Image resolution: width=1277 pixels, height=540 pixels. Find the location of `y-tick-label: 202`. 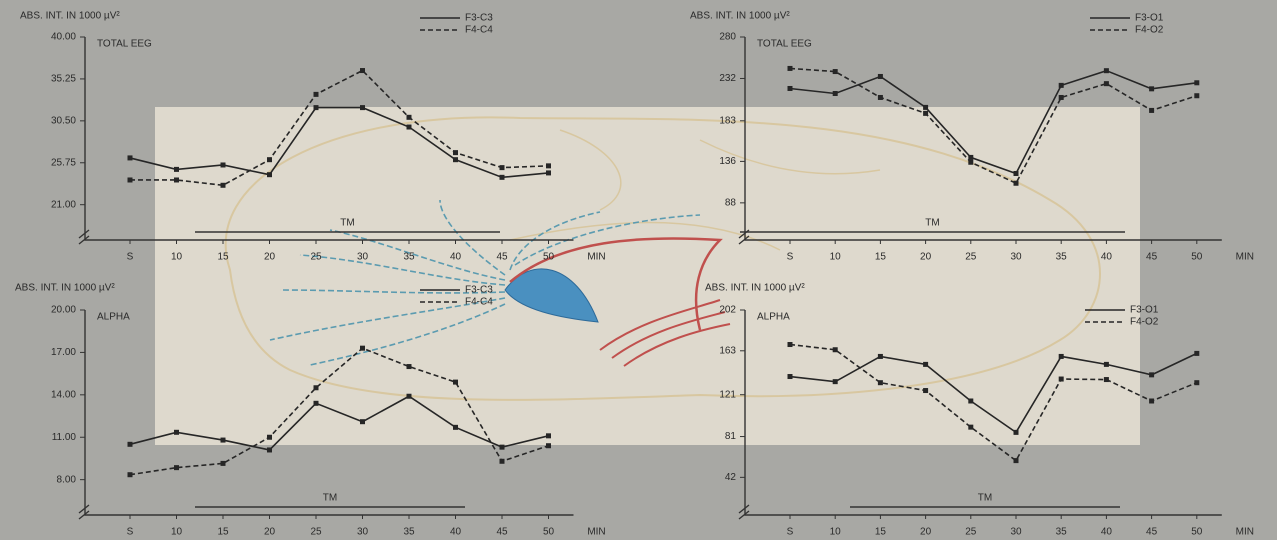

y-tick-label: 202 is located at coordinates (727, 310).